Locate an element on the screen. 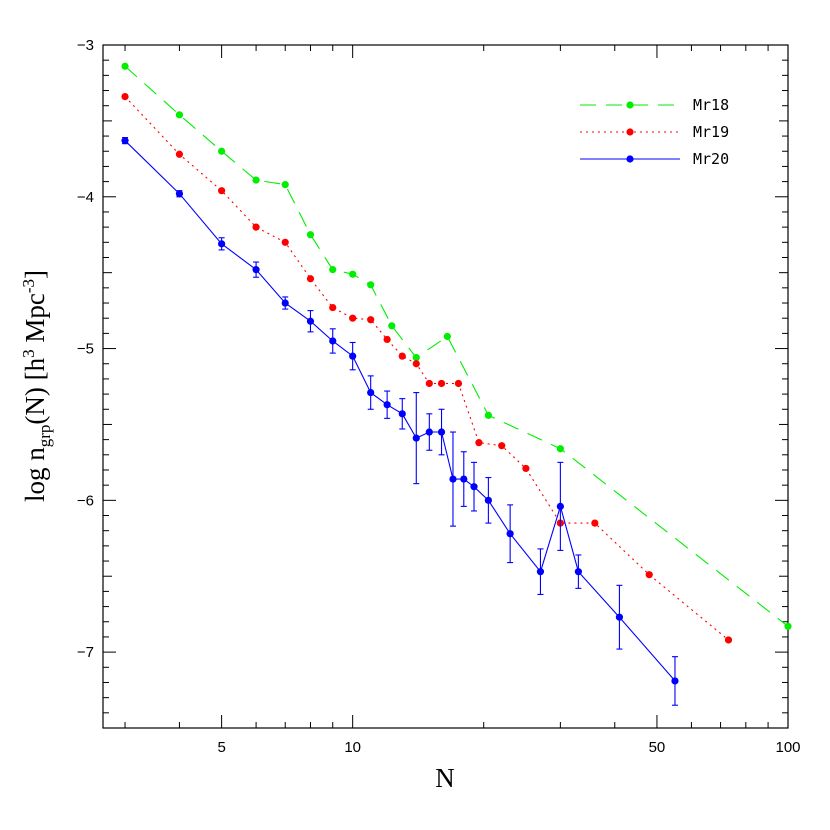 This screenshot has width=830, height=830. y-axis-title: log ngrp(N) [h3 Mpc-3] is located at coordinates (36, 386).